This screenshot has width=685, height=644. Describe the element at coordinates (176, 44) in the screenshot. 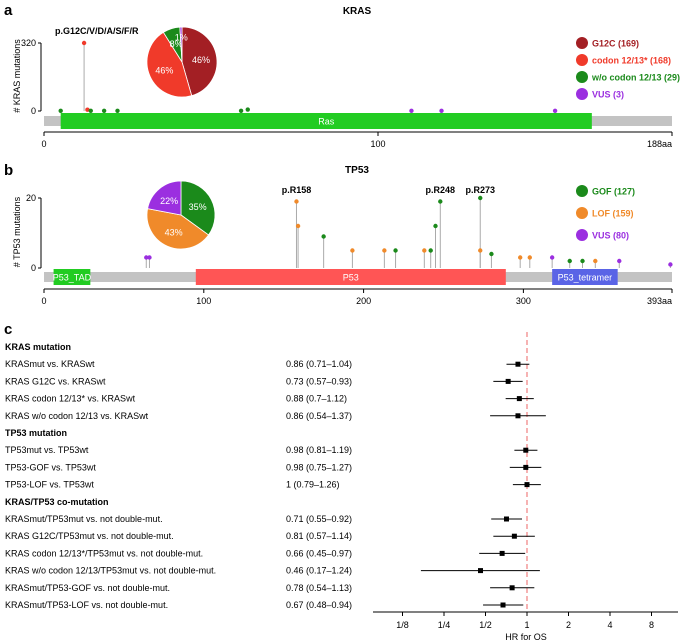

I see `pie-label-w-o-codon-12-13: 8%` at that location.